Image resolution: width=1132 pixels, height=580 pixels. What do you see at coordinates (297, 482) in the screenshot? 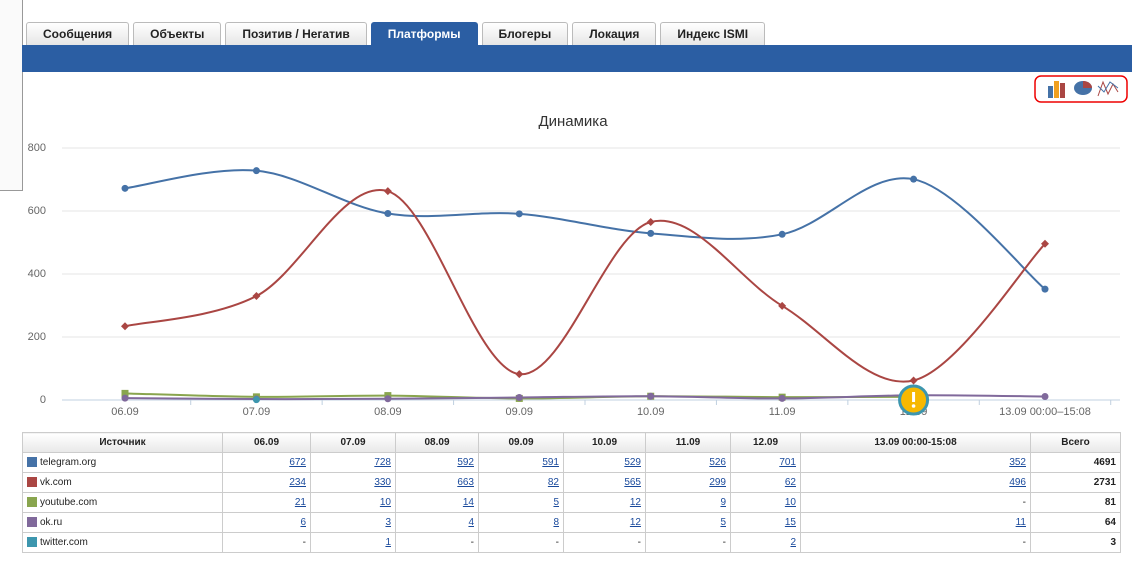
I see `cell-link: 234` at bounding box center [297, 482].